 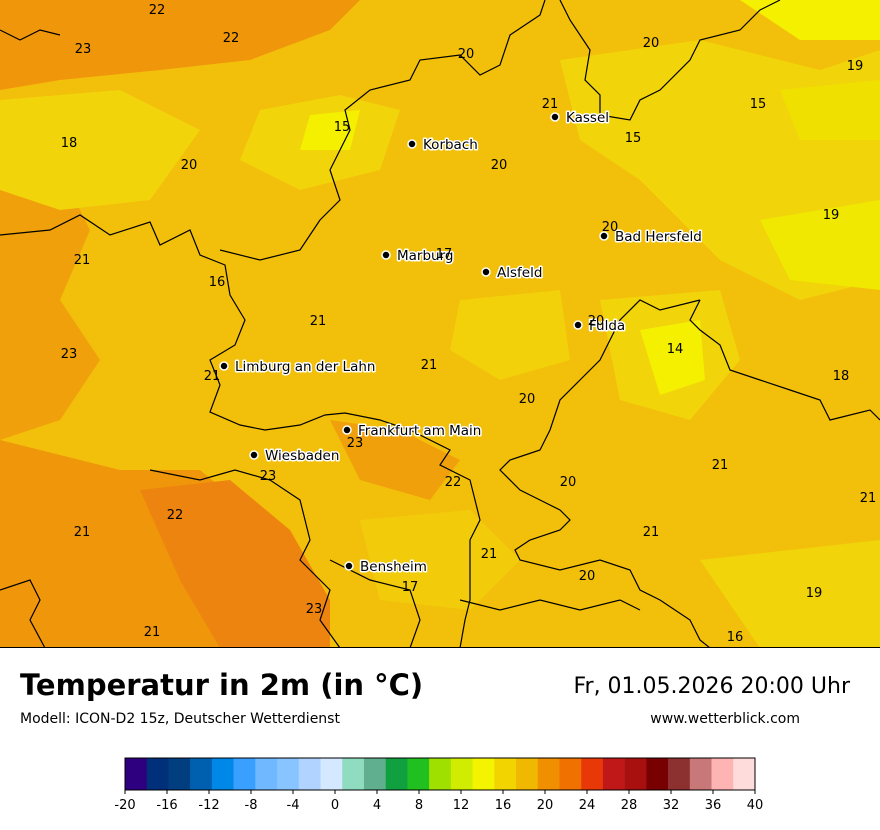 What do you see at coordinates (658, 237) in the screenshot?
I see `city-label: Bad Hersfeld` at bounding box center [658, 237].